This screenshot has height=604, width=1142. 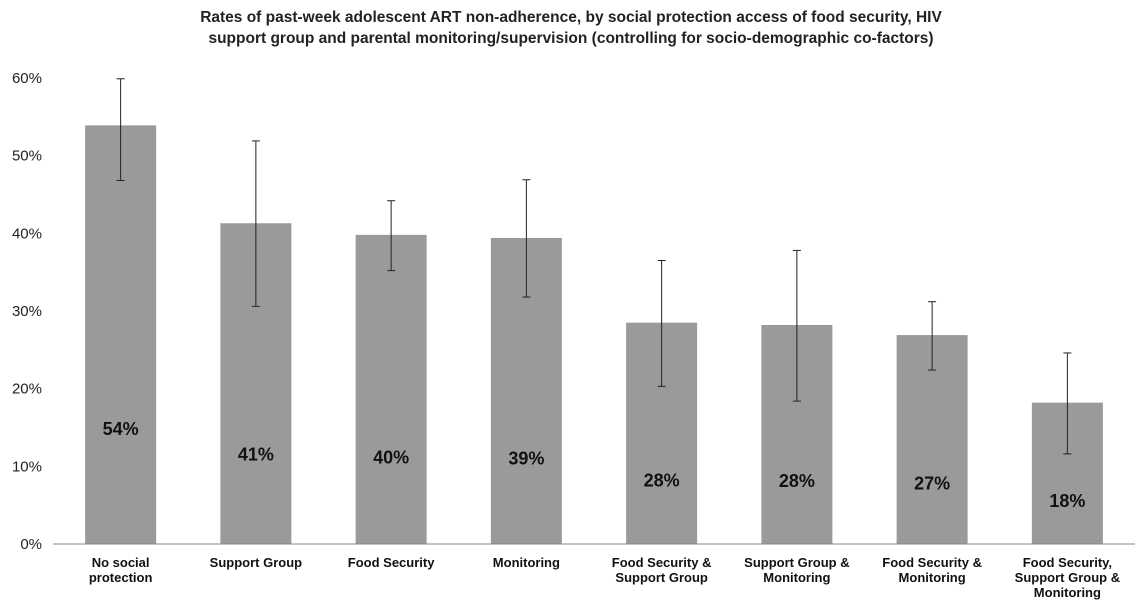 I want to click on x-tick-label: Support Group & Monitoring, so click(x=796, y=570).